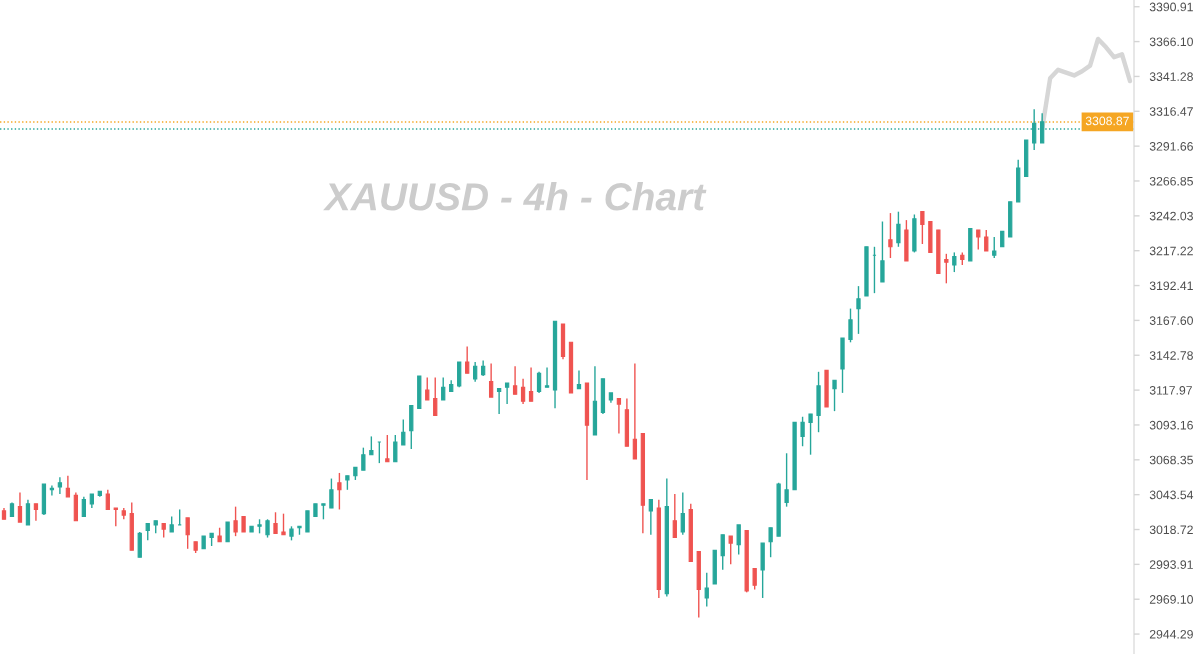 This screenshot has height=654, width=1196. What do you see at coordinates (1171, 7) in the screenshot?
I see `y-tick-label: 3390.91` at bounding box center [1171, 7].